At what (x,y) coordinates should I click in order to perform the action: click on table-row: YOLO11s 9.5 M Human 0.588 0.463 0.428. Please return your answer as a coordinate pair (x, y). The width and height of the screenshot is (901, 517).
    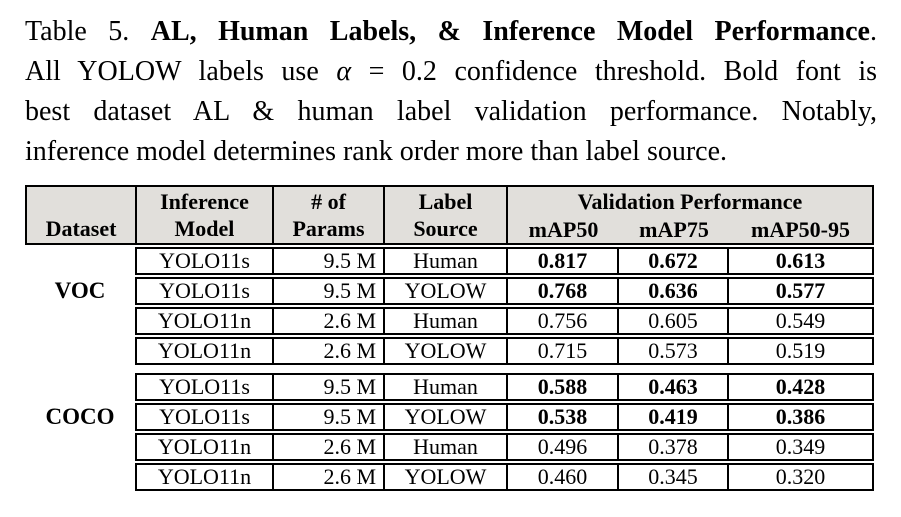
    Looking at the image, I should click on (504, 387).